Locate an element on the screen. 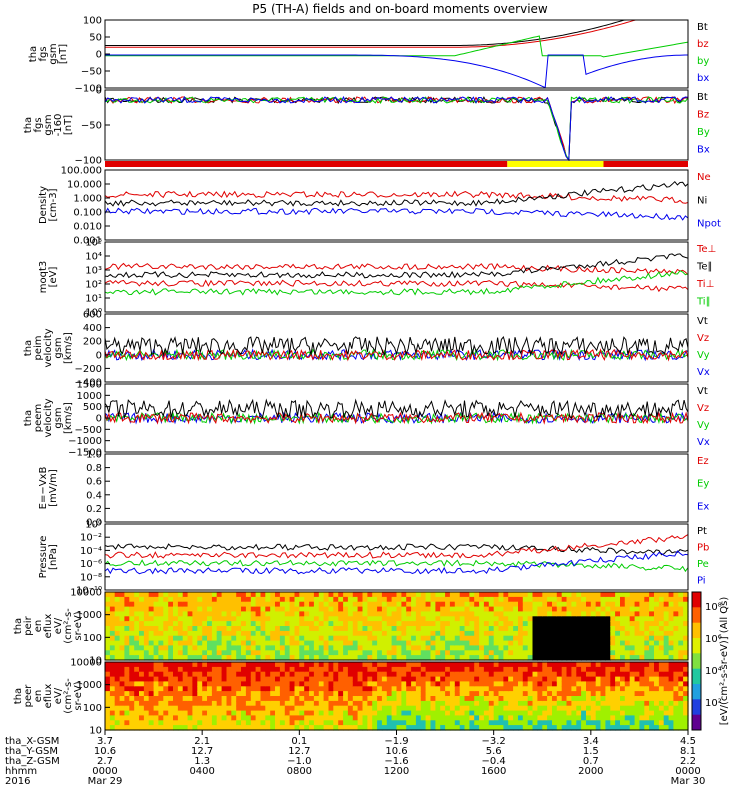 This screenshot has height=804, width=750. legend-entry: By is located at coordinates (703, 132).